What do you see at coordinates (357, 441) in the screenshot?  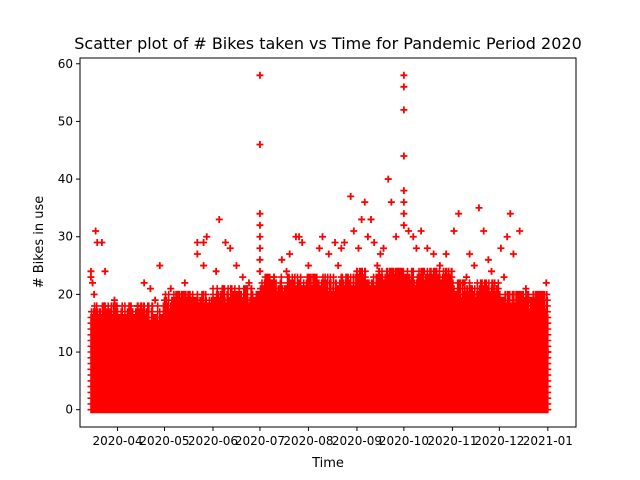 I see `x-tick-label: 2020-09` at bounding box center [357, 441].